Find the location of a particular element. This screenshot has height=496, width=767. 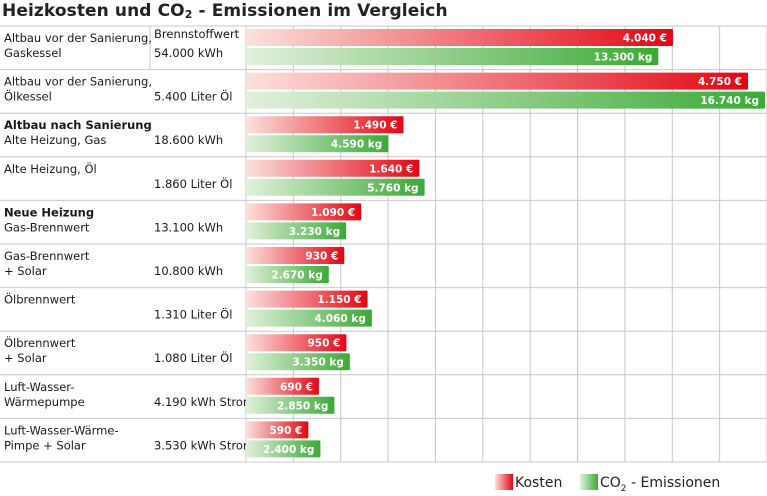

fuel-value: 10.800 kWh is located at coordinates (188, 271).